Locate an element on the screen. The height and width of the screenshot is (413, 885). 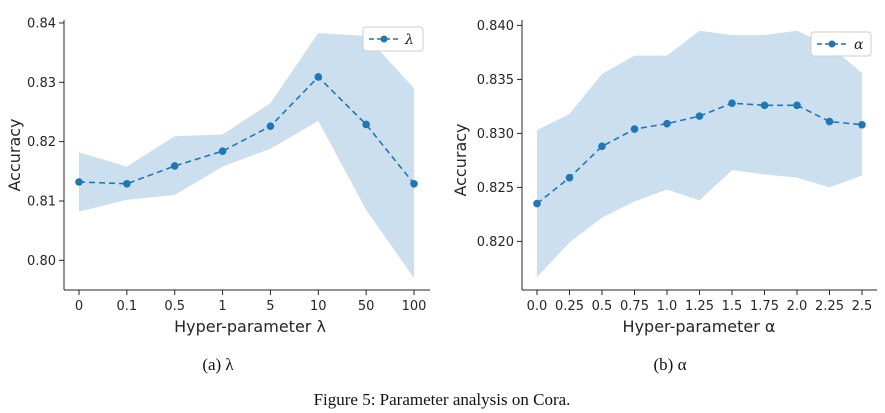
x-tick-label-b-8: 2.0 is located at coordinates (797, 306).